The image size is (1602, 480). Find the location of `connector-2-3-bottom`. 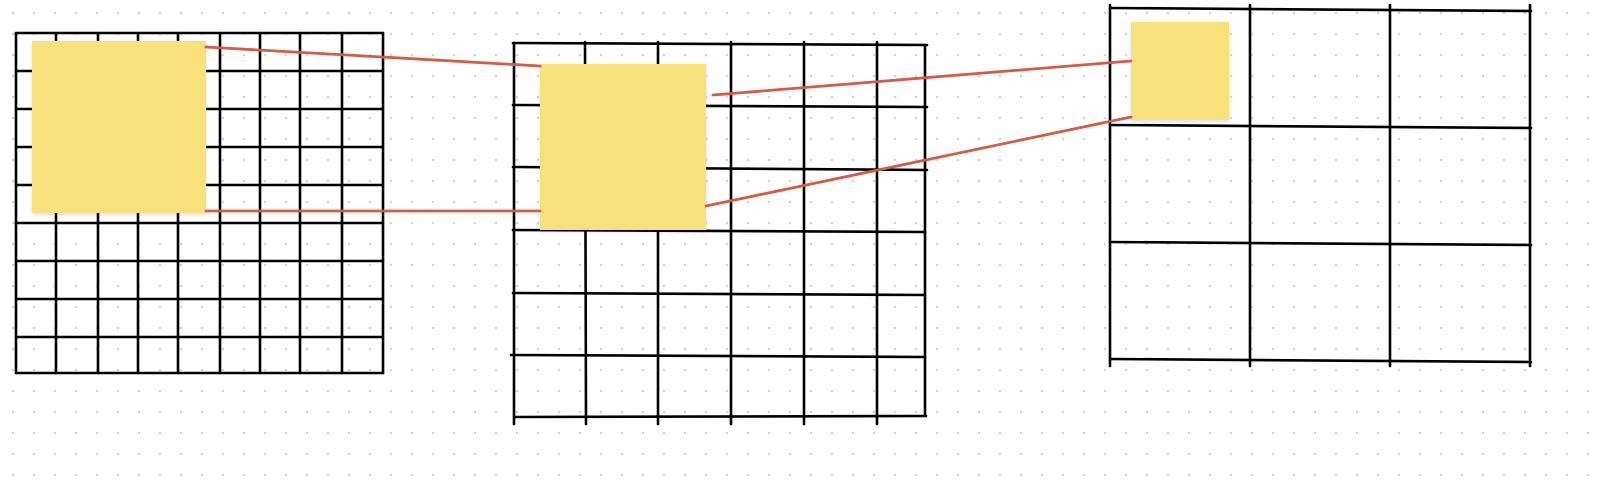

connector-2-3-bottom is located at coordinates (918, 161).